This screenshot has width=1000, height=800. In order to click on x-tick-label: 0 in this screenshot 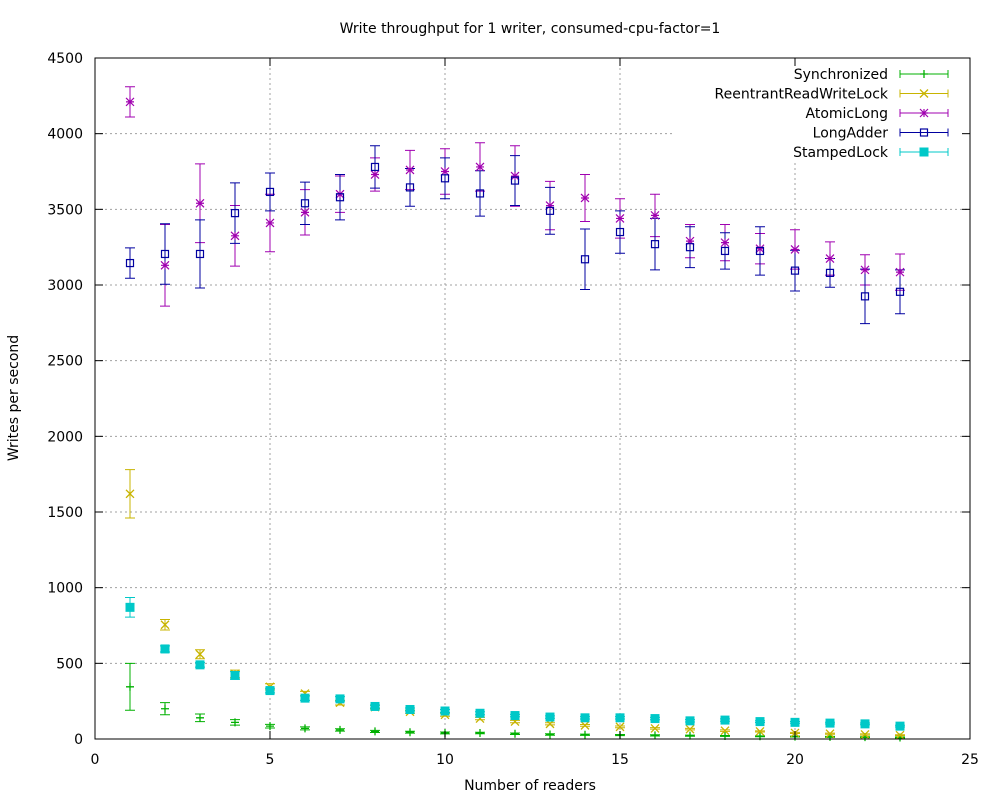, I will do `click(95, 760)`.